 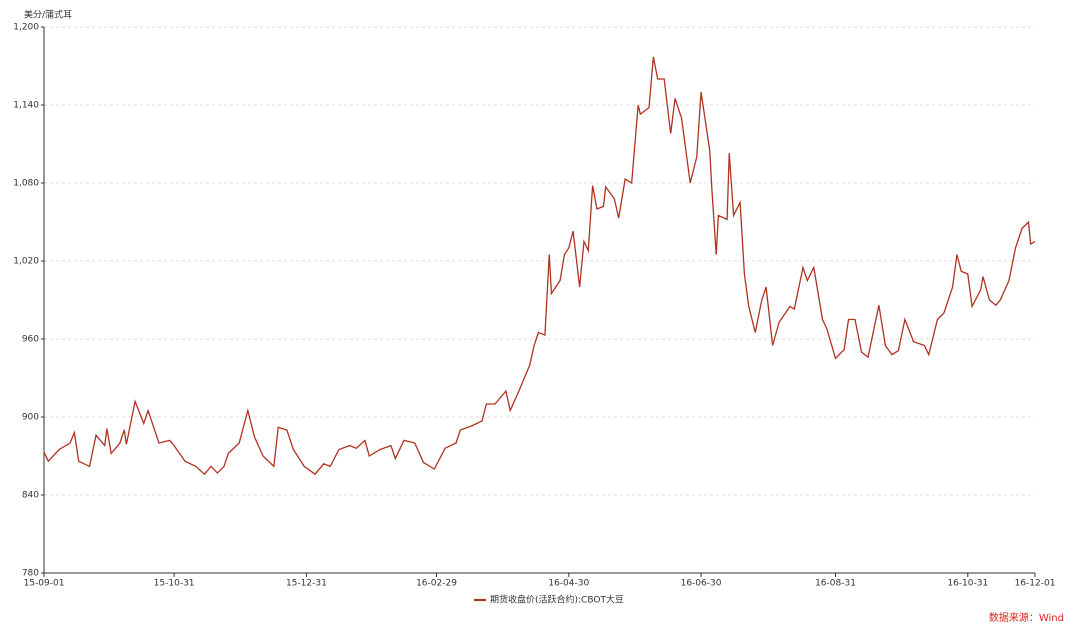 I want to click on source-note: 数据来源：Wind, so click(x=1026, y=617).